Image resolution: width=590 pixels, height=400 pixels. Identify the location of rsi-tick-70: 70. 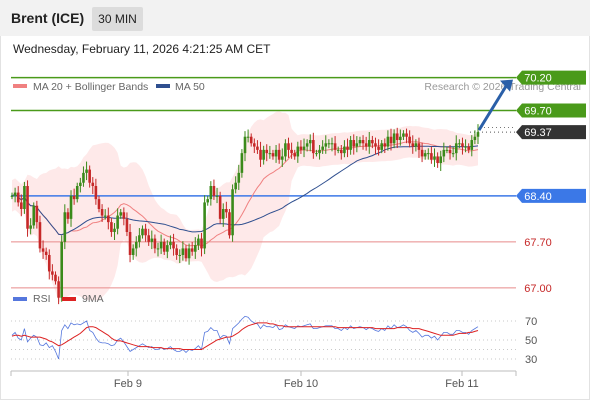
(531, 322).